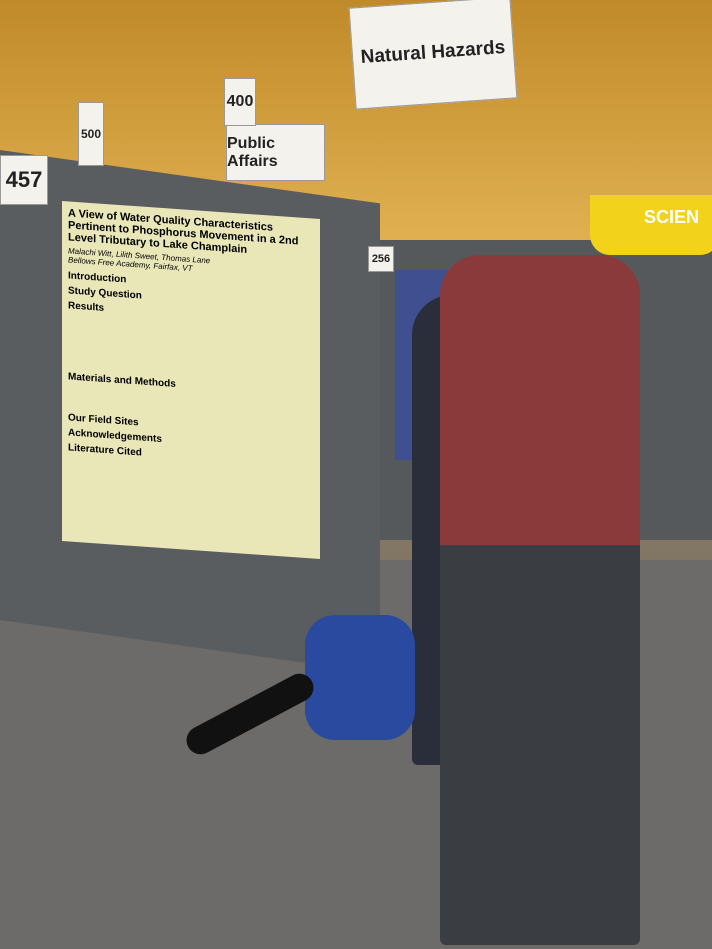 The image size is (712, 949). I want to click on booth-number-sign: 457, so click(24, 180).